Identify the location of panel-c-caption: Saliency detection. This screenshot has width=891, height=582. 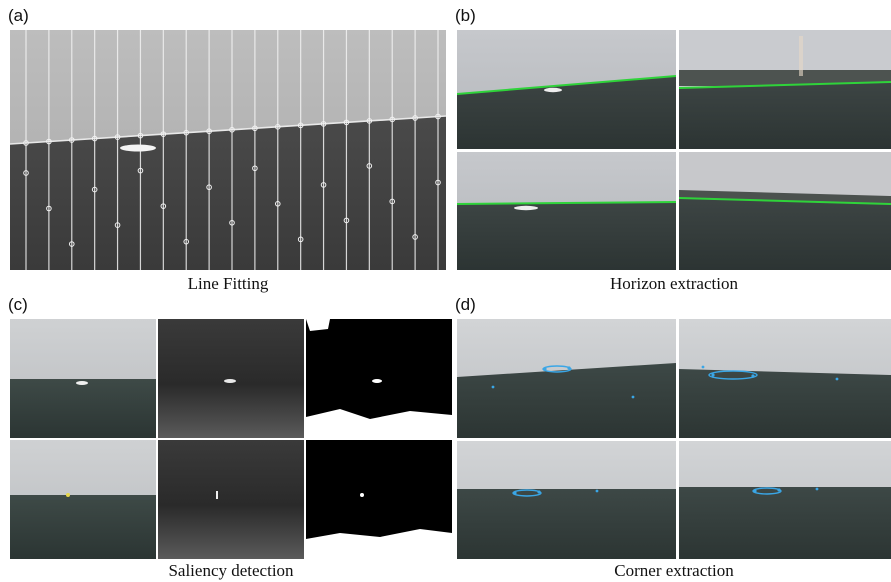
(231, 570).